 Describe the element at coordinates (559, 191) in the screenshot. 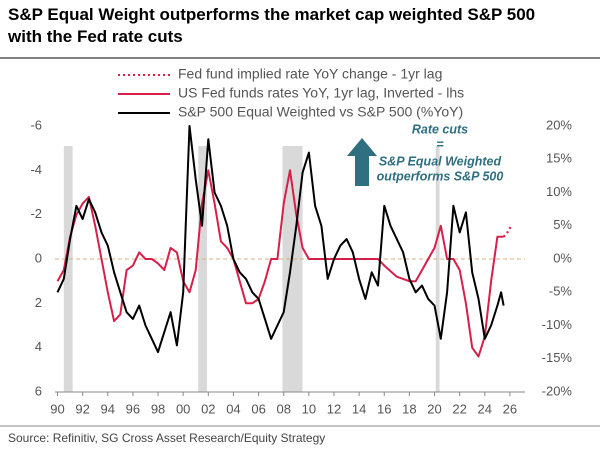

I see `y2-tick-label: 10%` at that location.